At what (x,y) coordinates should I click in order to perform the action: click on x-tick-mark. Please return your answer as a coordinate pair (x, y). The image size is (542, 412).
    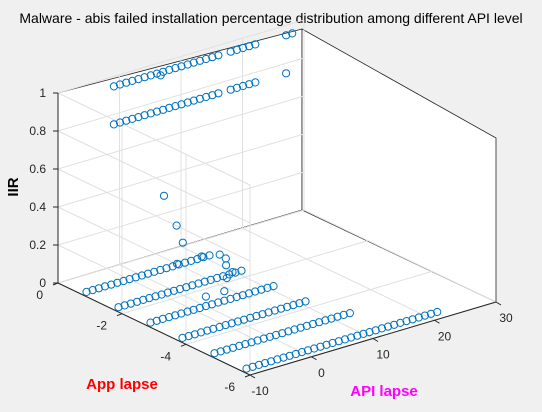
    Looking at the image, I should click on (314, 358).